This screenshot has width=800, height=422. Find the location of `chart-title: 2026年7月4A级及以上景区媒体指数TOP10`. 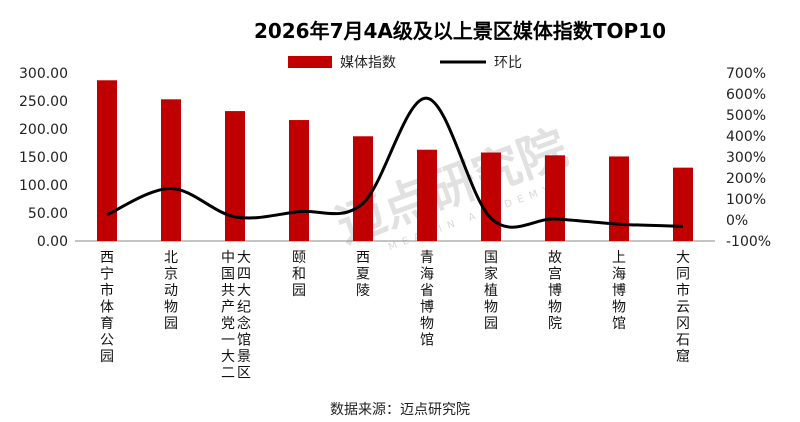

chart-title: 2026年7月4A级及以上景区媒体指数TOP10 is located at coordinates (460, 31).